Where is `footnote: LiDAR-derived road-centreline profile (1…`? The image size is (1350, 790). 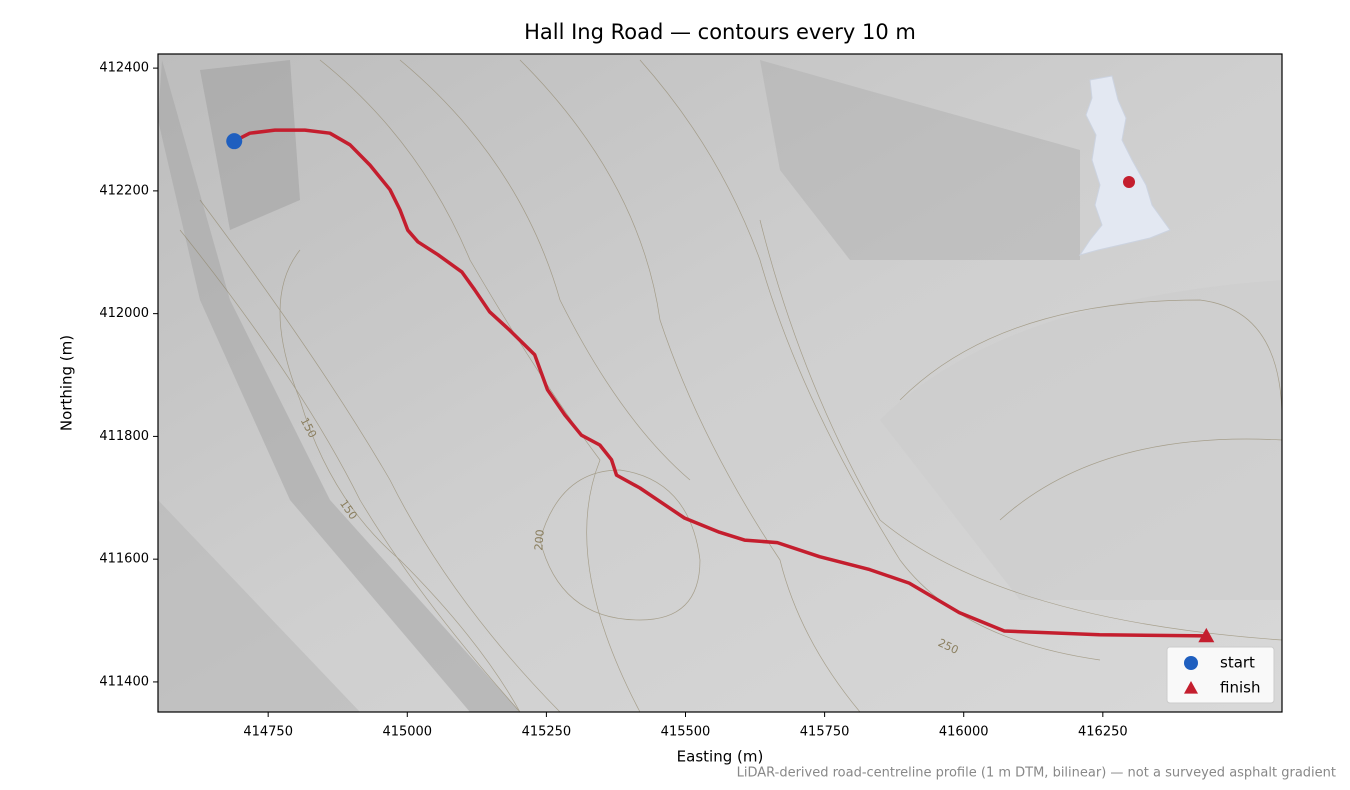 footnote: LiDAR-derived road-centreline profile (1… is located at coordinates (1036, 773).